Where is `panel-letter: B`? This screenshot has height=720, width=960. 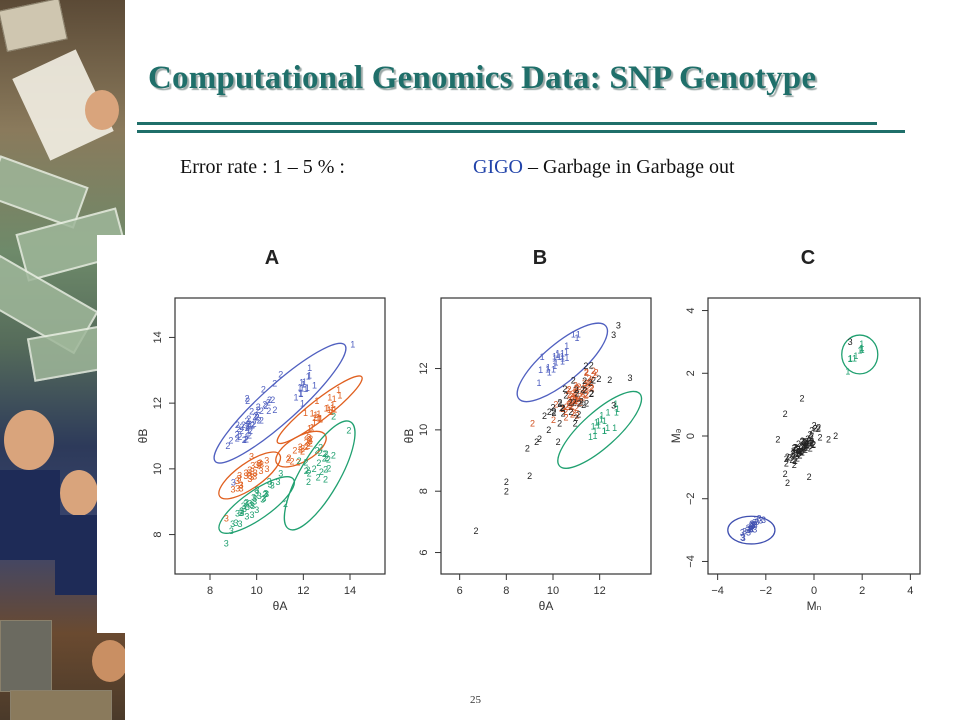
panel-letter: B is located at coordinates (540, 258).